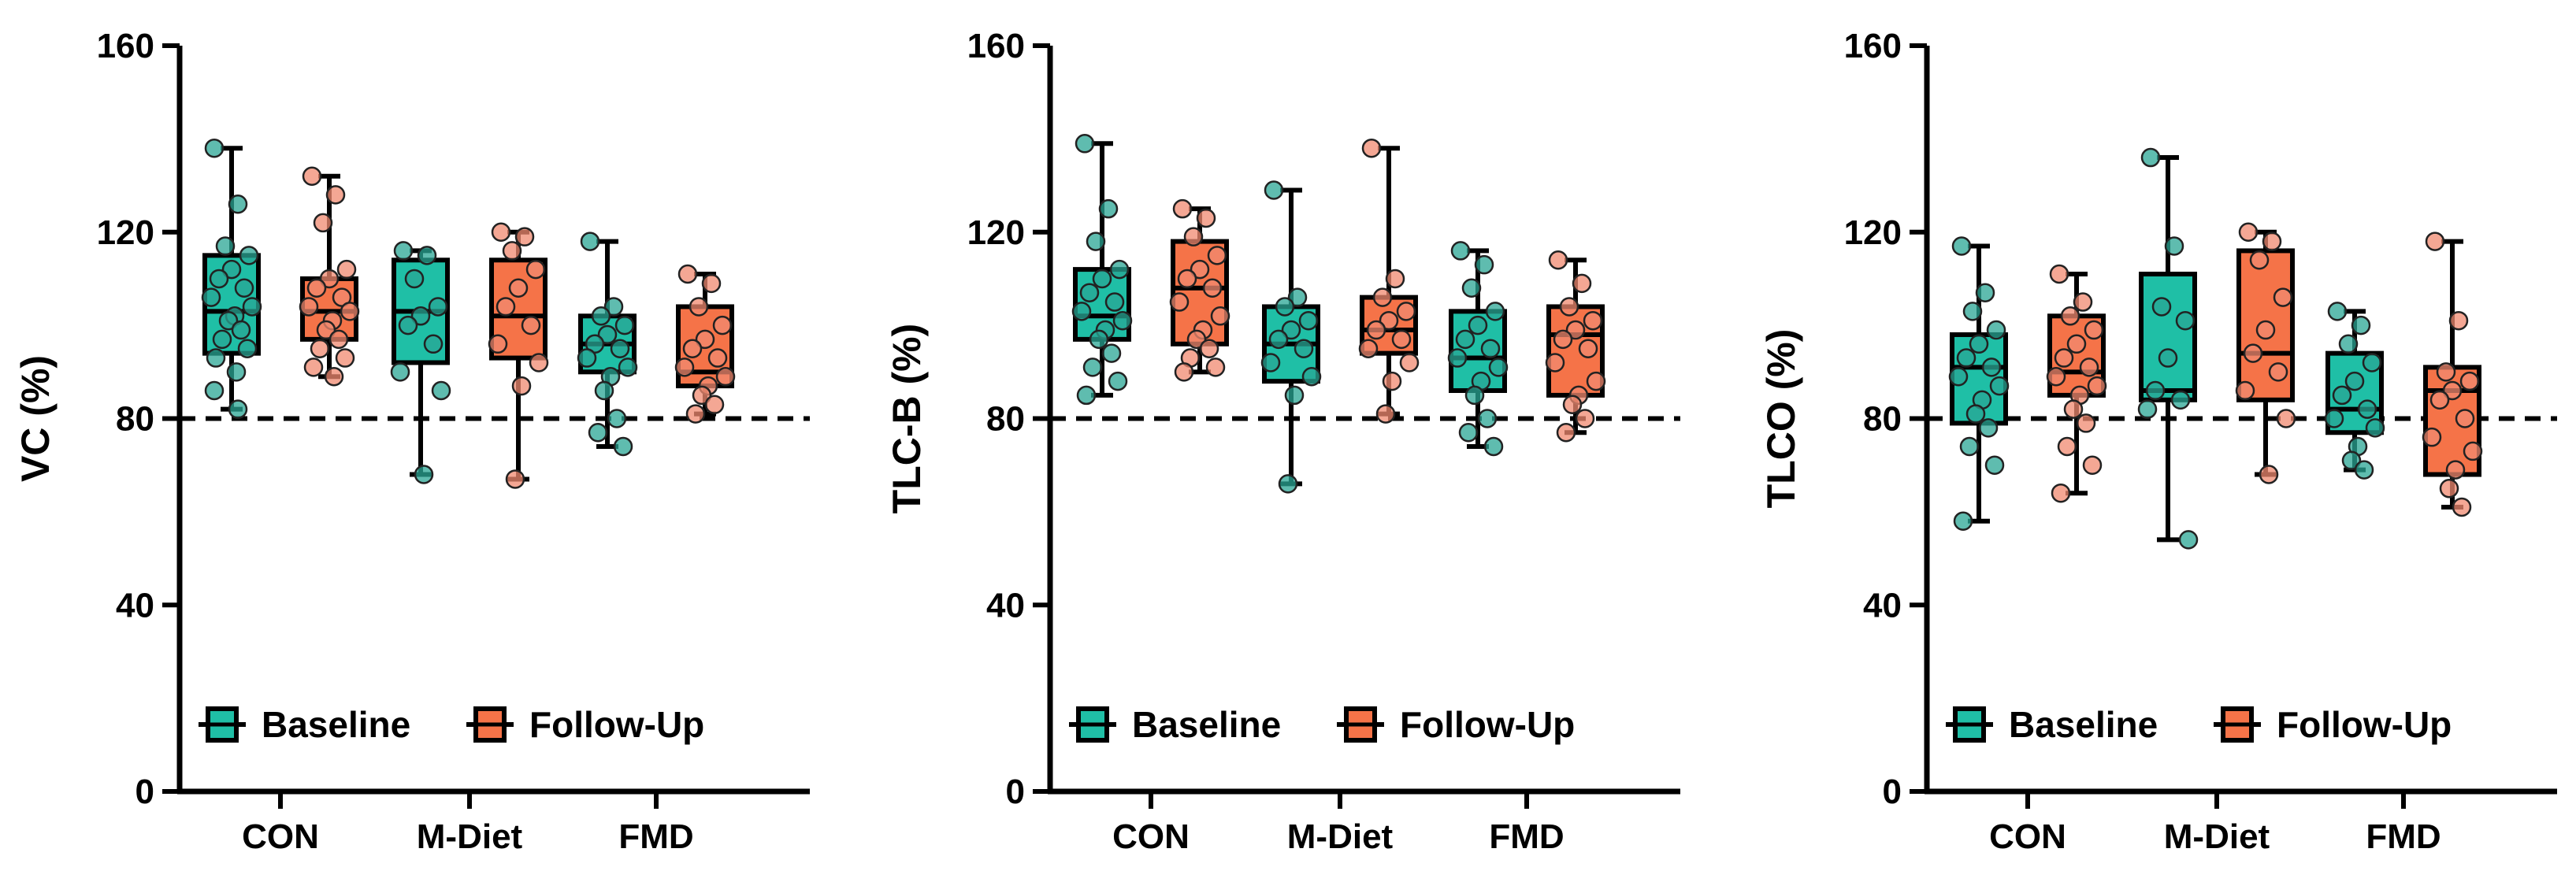 This screenshot has width=2576, height=882. Describe the element at coordinates (144, 792) in the screenshot. I see `y-tick-label: 0` at that location.